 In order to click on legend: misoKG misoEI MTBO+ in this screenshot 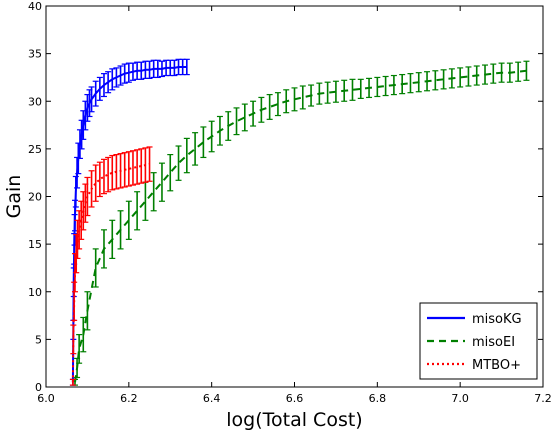, I will do `click(478, 341)`.